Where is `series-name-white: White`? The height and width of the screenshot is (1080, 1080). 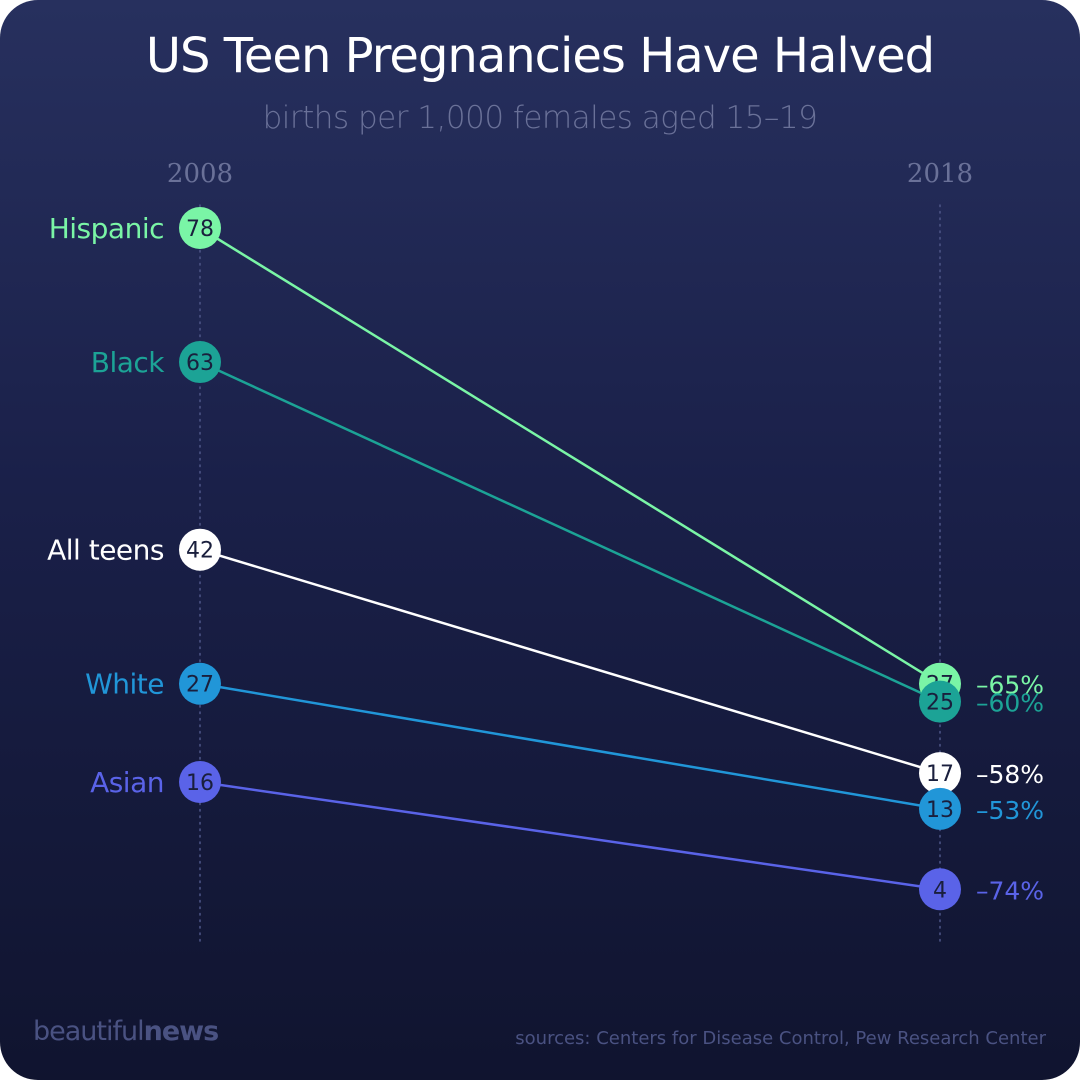
series-name-white: White is located at coordinates (124, 684).